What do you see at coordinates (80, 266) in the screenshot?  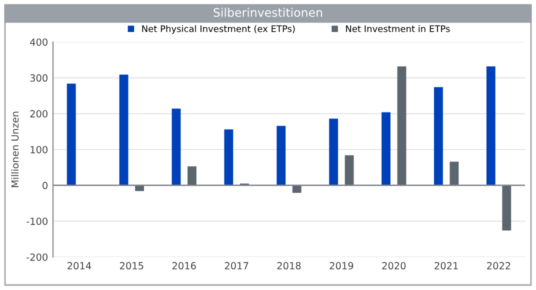 I see `x-tick-label: 2014` at bounding box center [80, 266].